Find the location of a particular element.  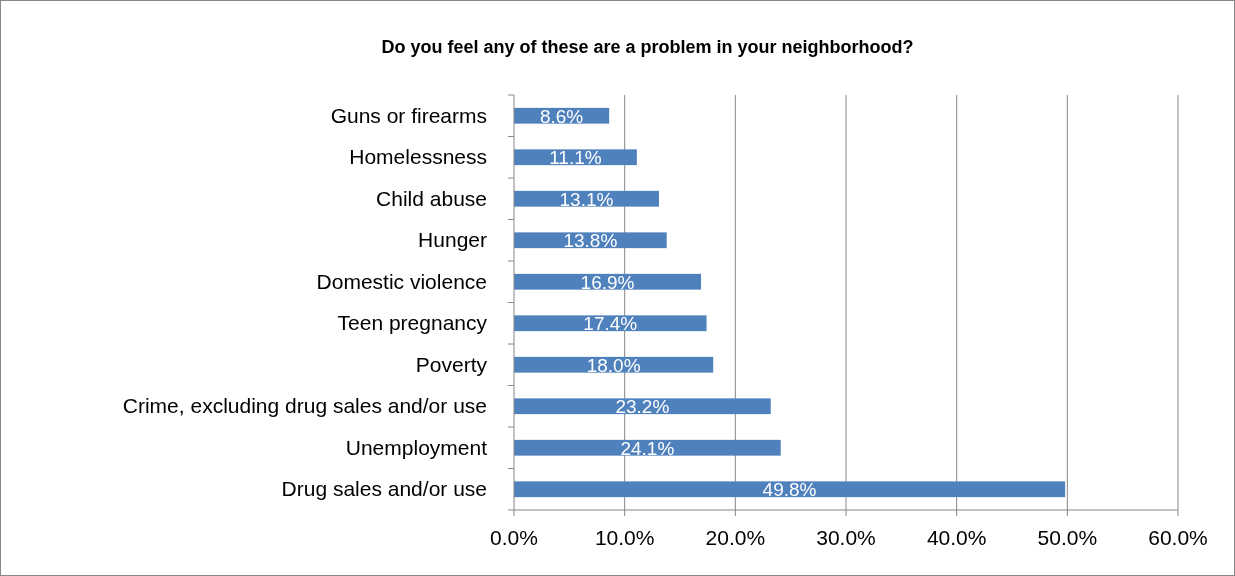

x-tick-label: 60.0% is located at coordinates (1178, 537).